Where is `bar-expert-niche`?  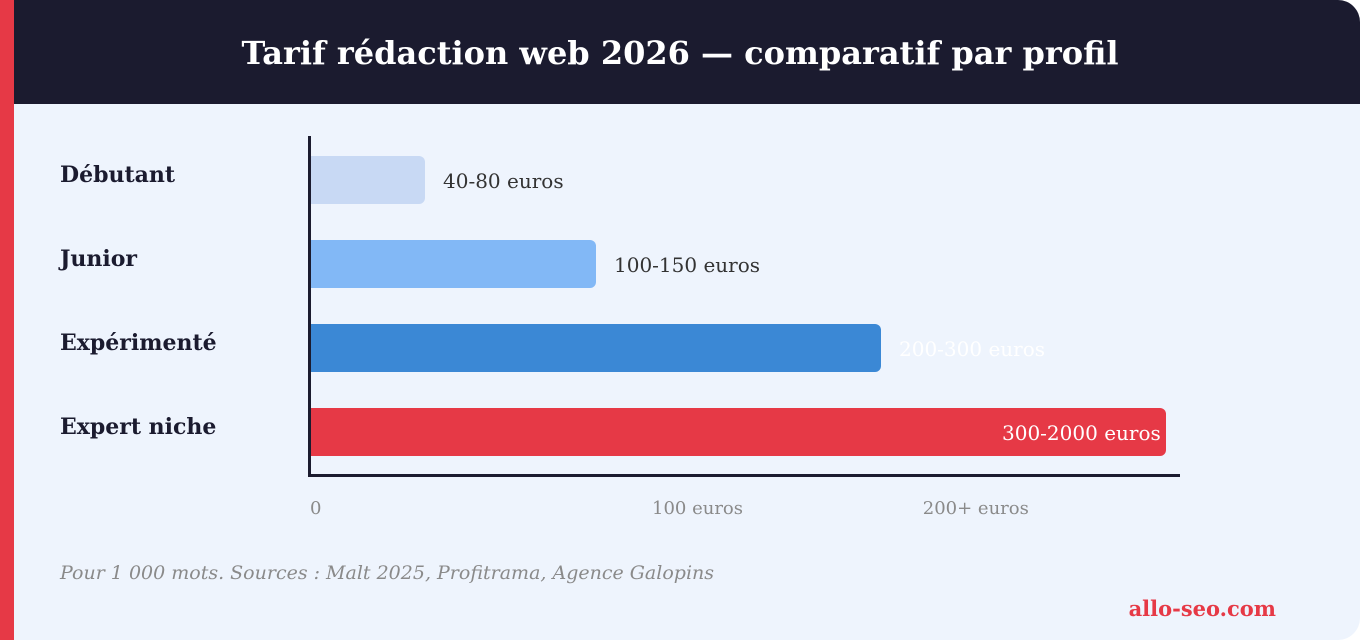
bar-expert-niche is located at coordinates (738, 432).